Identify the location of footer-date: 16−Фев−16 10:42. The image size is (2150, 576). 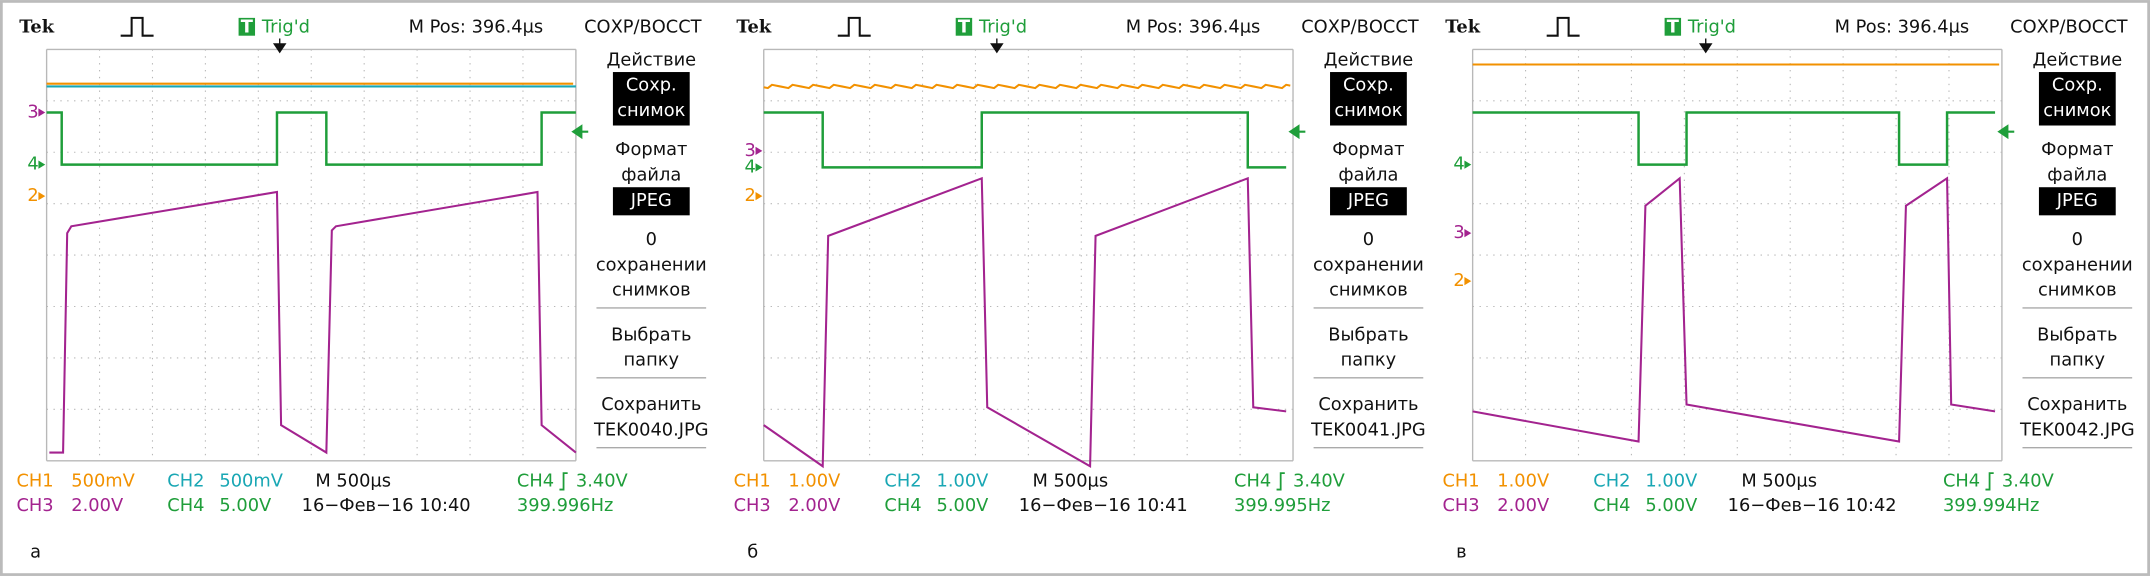
(1812, 505).